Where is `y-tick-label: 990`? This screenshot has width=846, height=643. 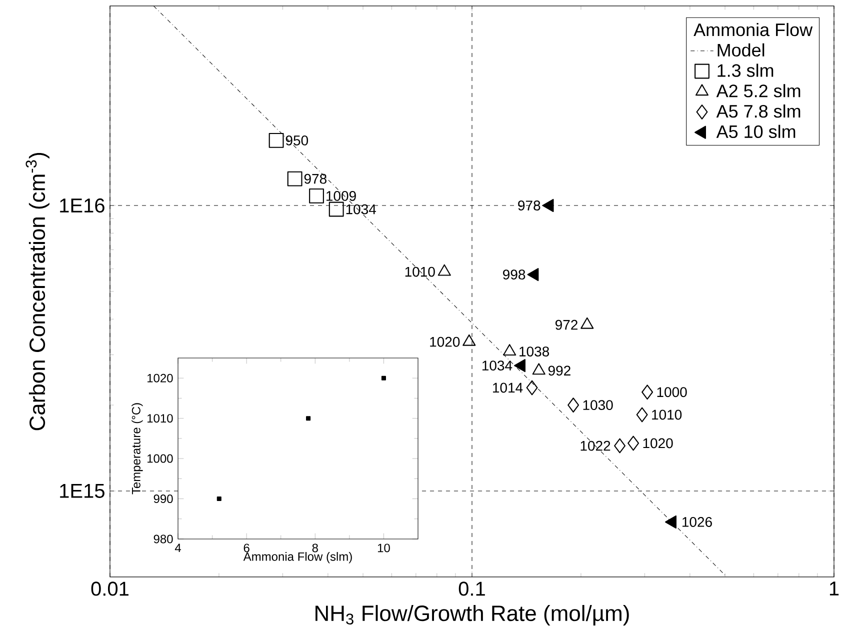 y-tick-label: 990 is located at coordinates (163, 499).